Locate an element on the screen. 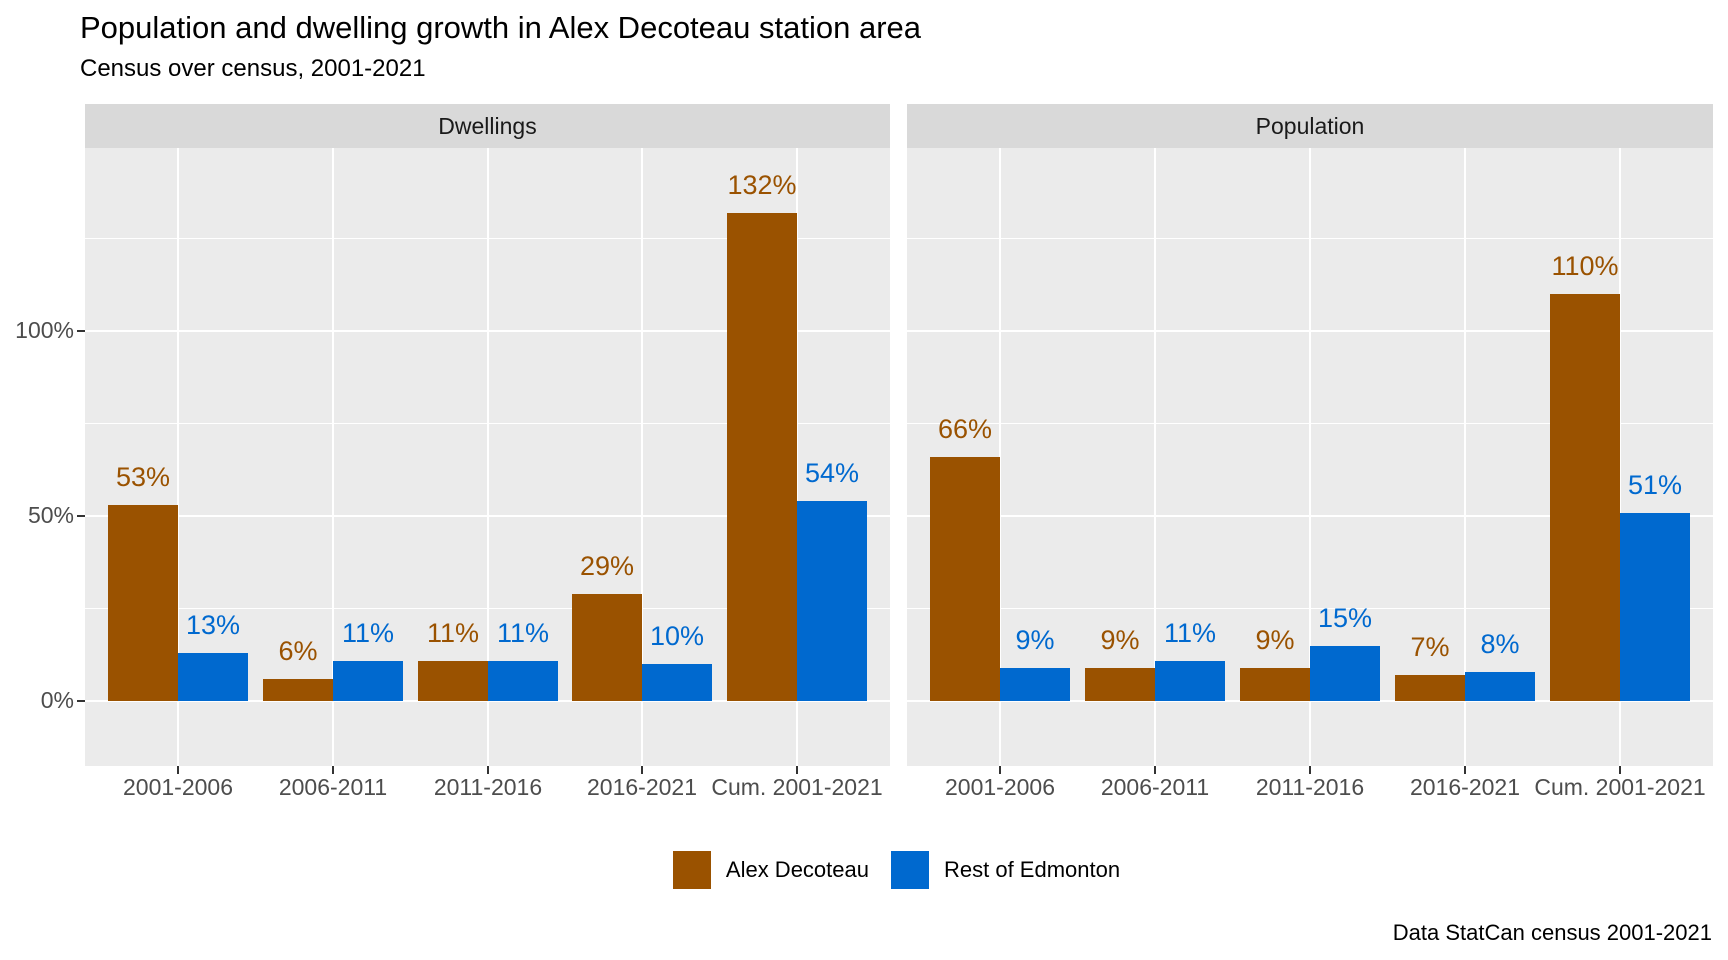 Image resolution: width=1728 pixels, height=960 pixels. bar-label: 51% is located at coordinates (1655, 484).